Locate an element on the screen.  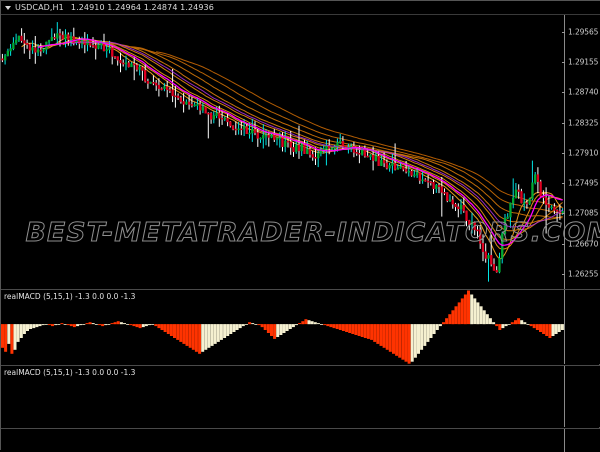
caret-down-icon is located at coordinates (8, 7).